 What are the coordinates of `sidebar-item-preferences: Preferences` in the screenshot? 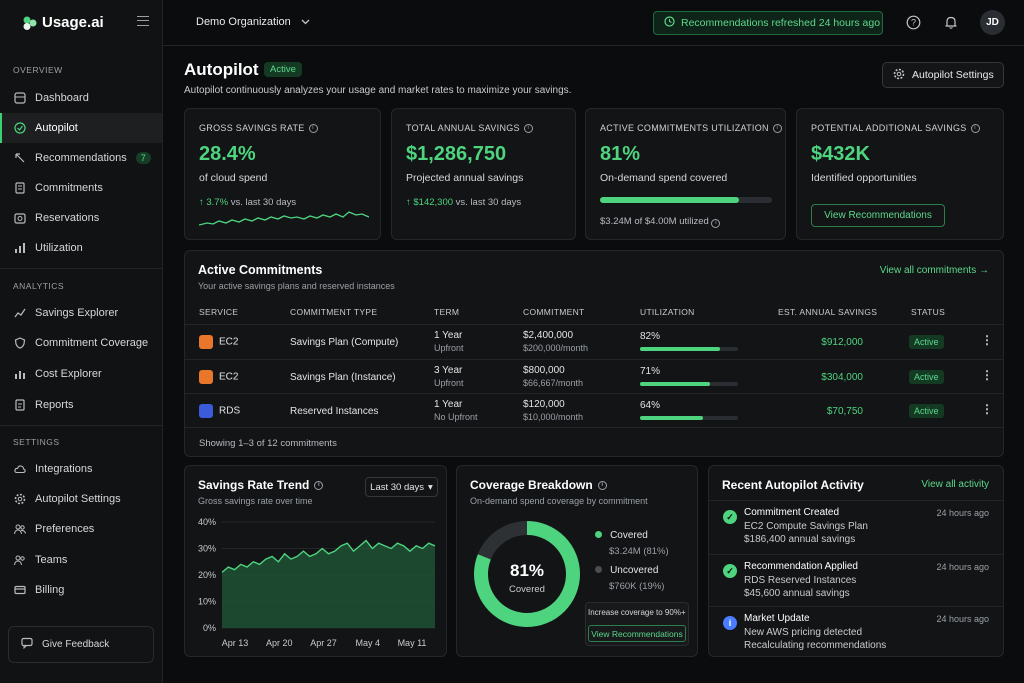 It's located at (81, 529).